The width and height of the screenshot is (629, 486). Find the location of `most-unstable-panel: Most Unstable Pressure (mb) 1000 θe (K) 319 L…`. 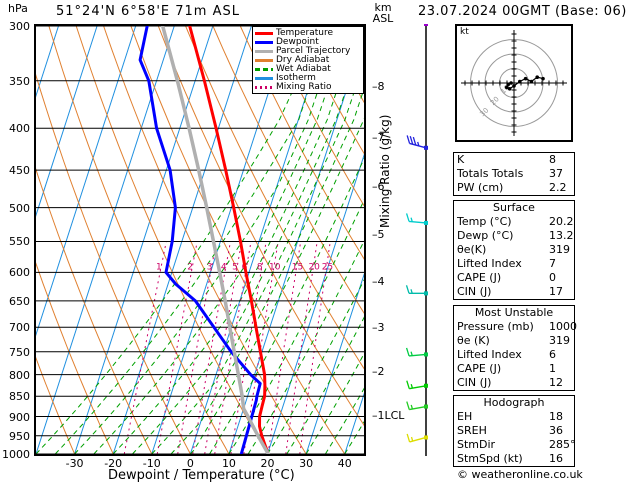

most-unstable-panel: Most Unstable Pressure (mb) 1000 θe (K) 319 L… is located at coordinates (515, 348).